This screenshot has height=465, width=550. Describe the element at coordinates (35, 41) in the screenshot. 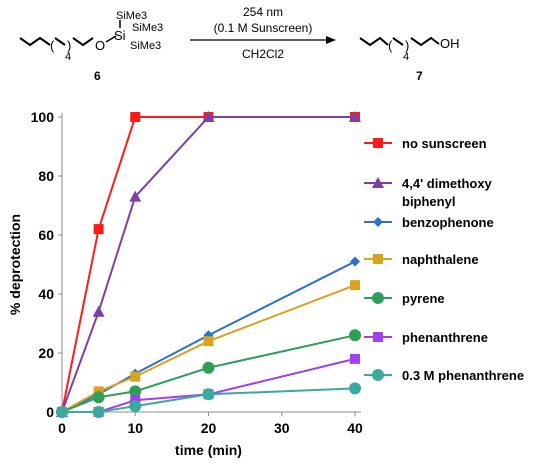

I see `reactant-chain` at that location.